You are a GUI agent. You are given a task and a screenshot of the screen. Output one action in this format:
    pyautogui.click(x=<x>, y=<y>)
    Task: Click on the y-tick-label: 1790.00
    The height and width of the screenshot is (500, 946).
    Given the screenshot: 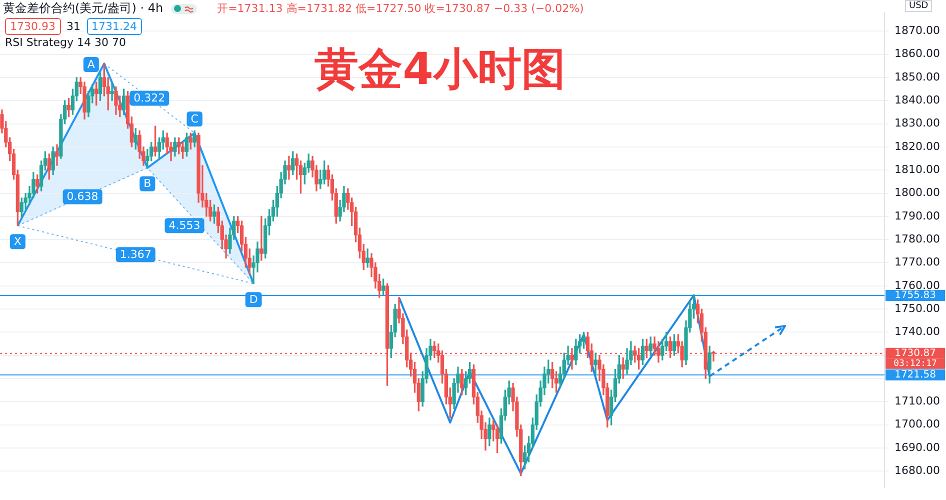 What is the action you would take?
    pyautogui.click(x=917, y=215)
    